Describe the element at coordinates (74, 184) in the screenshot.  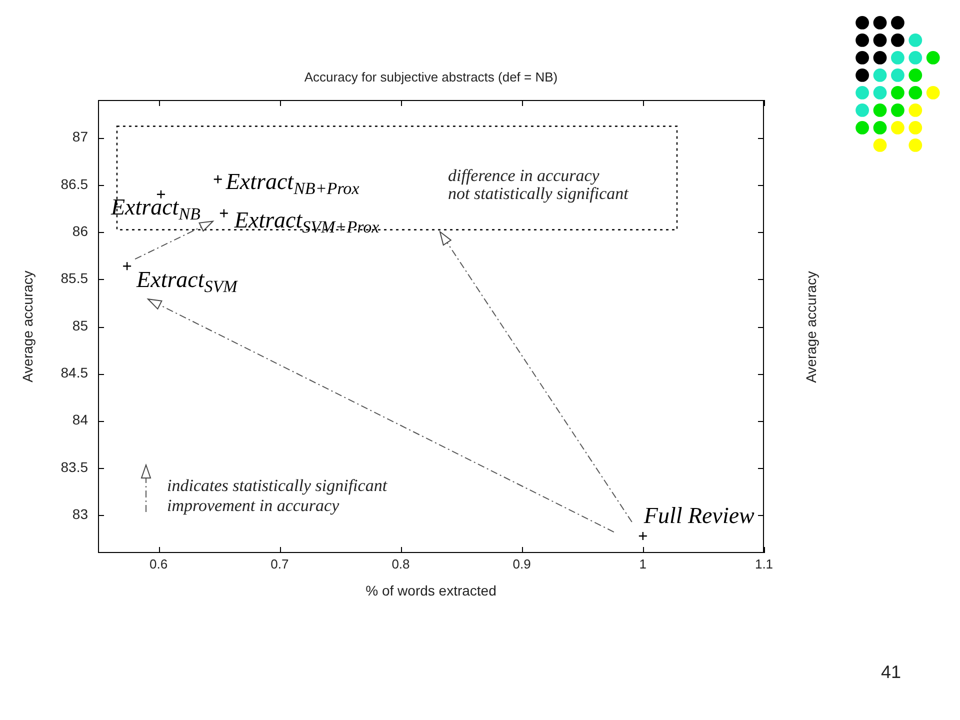
I see `y-tick-label: 86.5` at that location.